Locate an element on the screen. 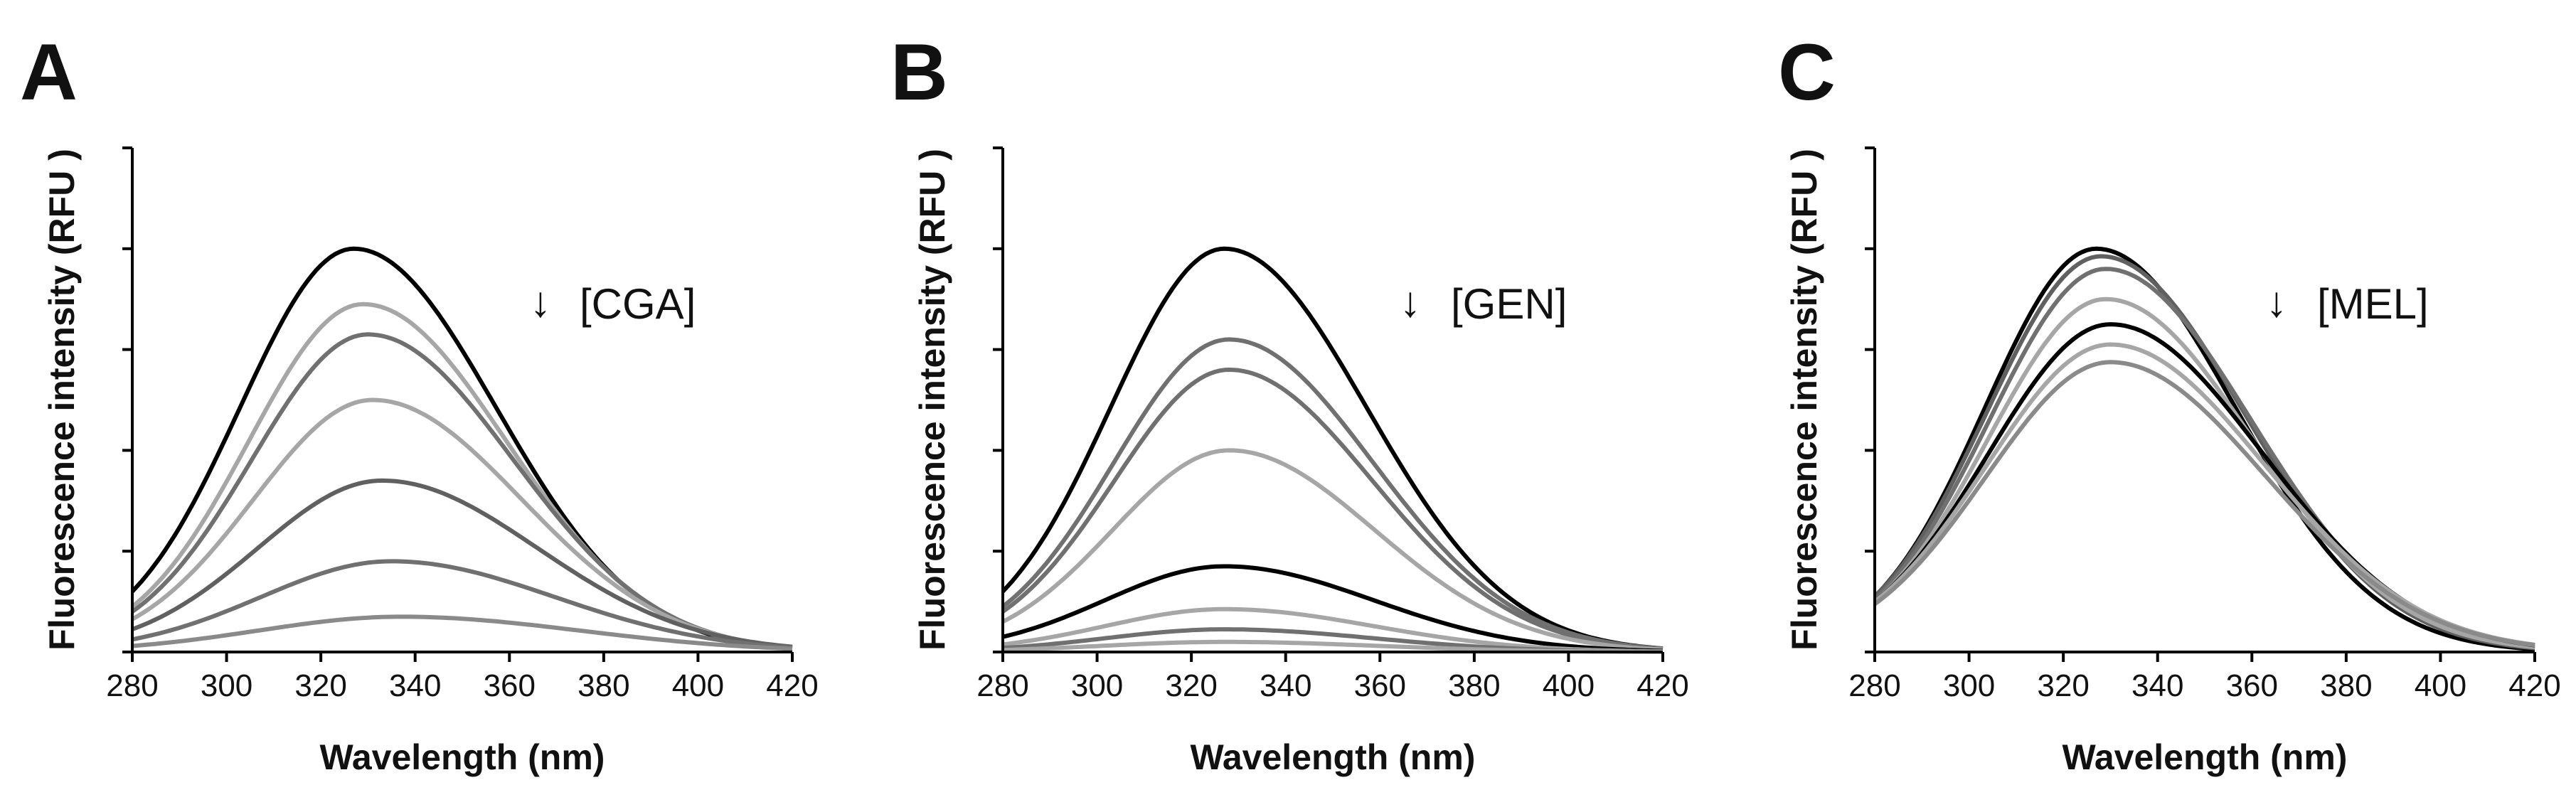 This screenshot has width=2576, height=807. panel-b-x-tick-label-0: 280 is located at coordinates (1002, 685).